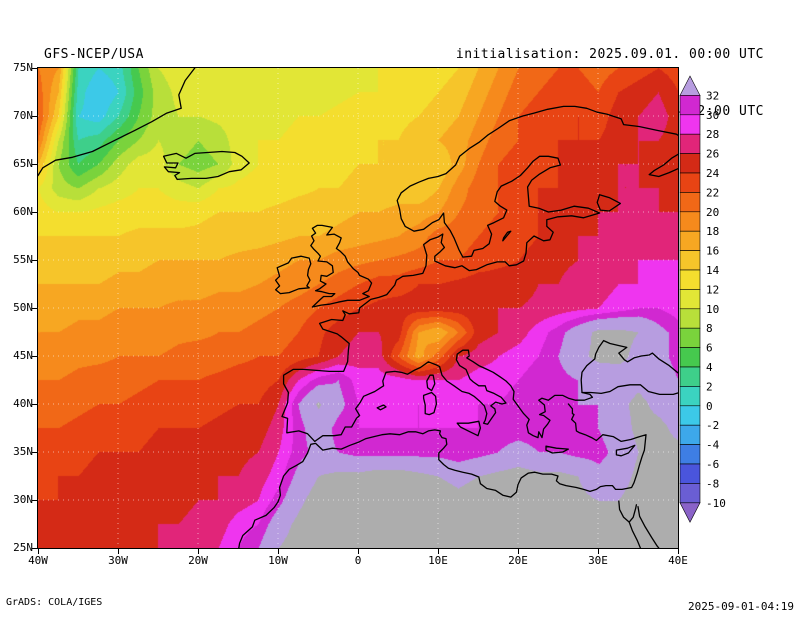  Describe the element at coordinates (690, 85) in the screenshot. I see `colorbar-top-triangle` at that location.